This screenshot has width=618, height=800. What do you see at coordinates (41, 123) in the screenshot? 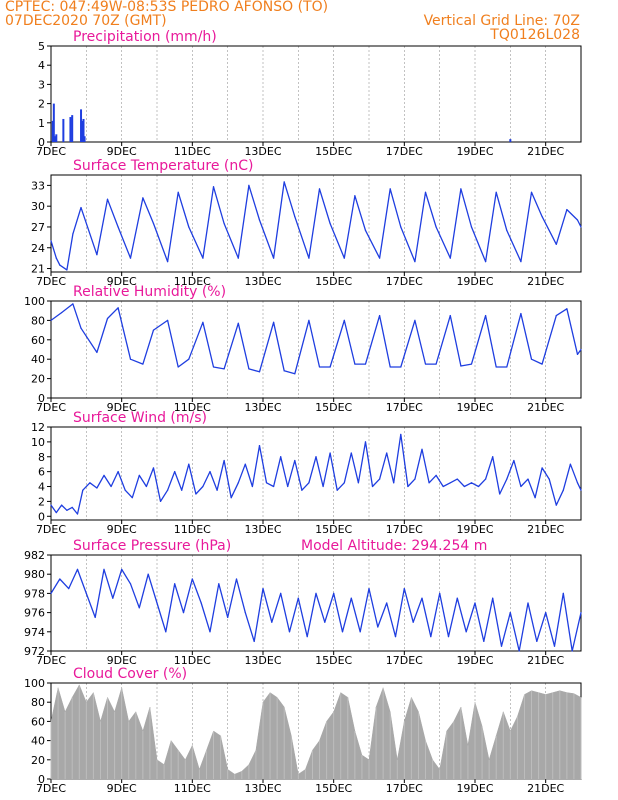
I see `precip-ytick-label: 1` at bounding box center [41, 123].